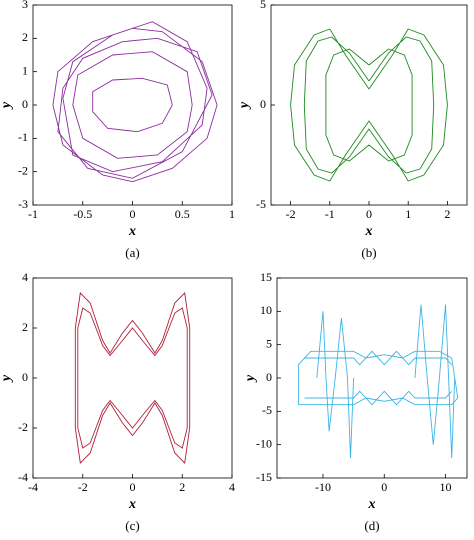  Describe the element at coordinates (446, 487) in the screenshot. I see `x-tick-label: 10` at that location.